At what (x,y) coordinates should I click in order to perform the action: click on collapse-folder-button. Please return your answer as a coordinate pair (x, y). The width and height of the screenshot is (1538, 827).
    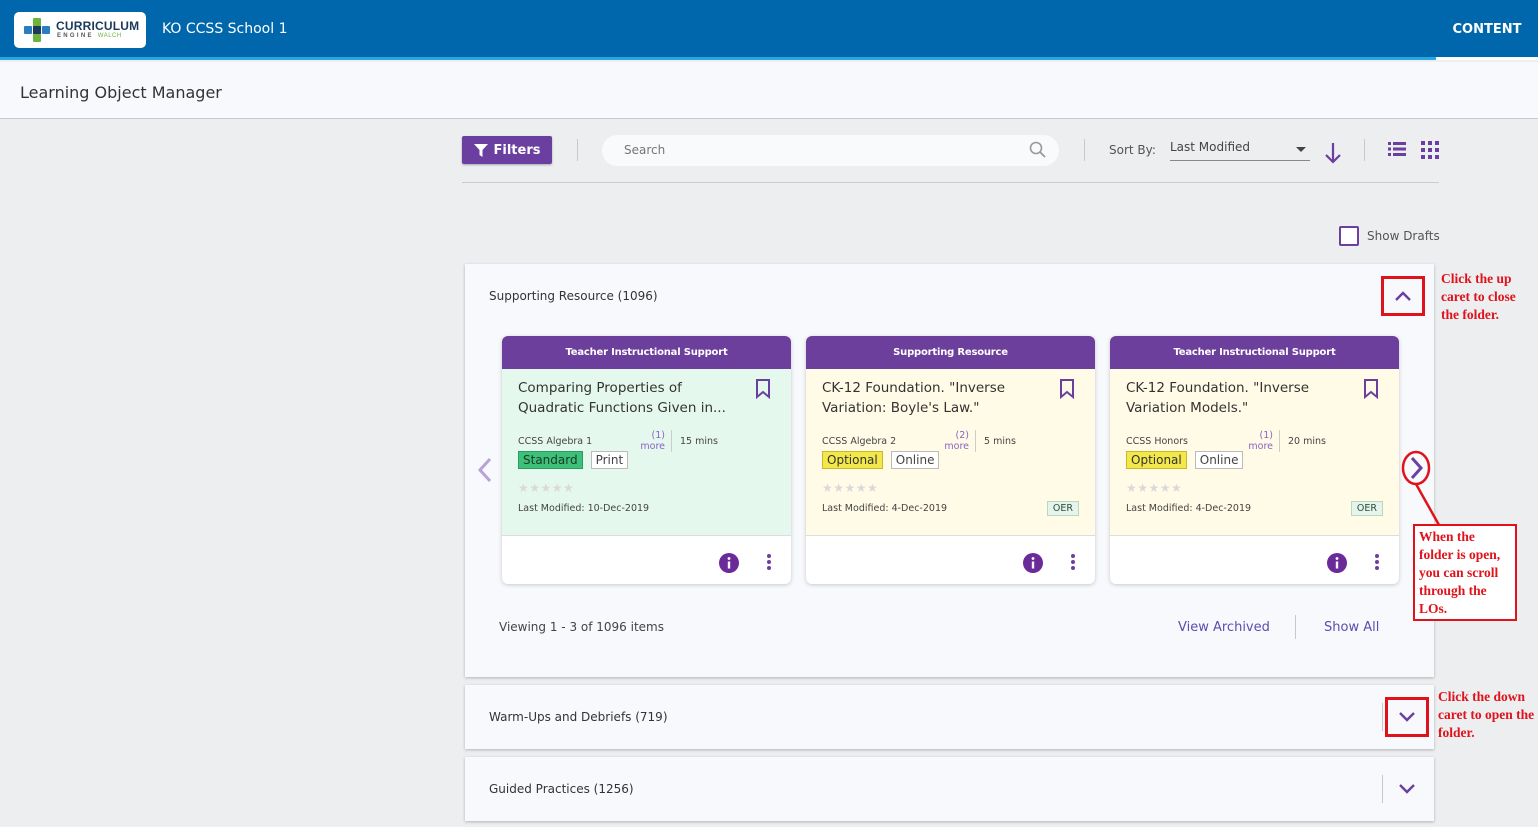
    Looking at the image, I should click on (1403, 296).